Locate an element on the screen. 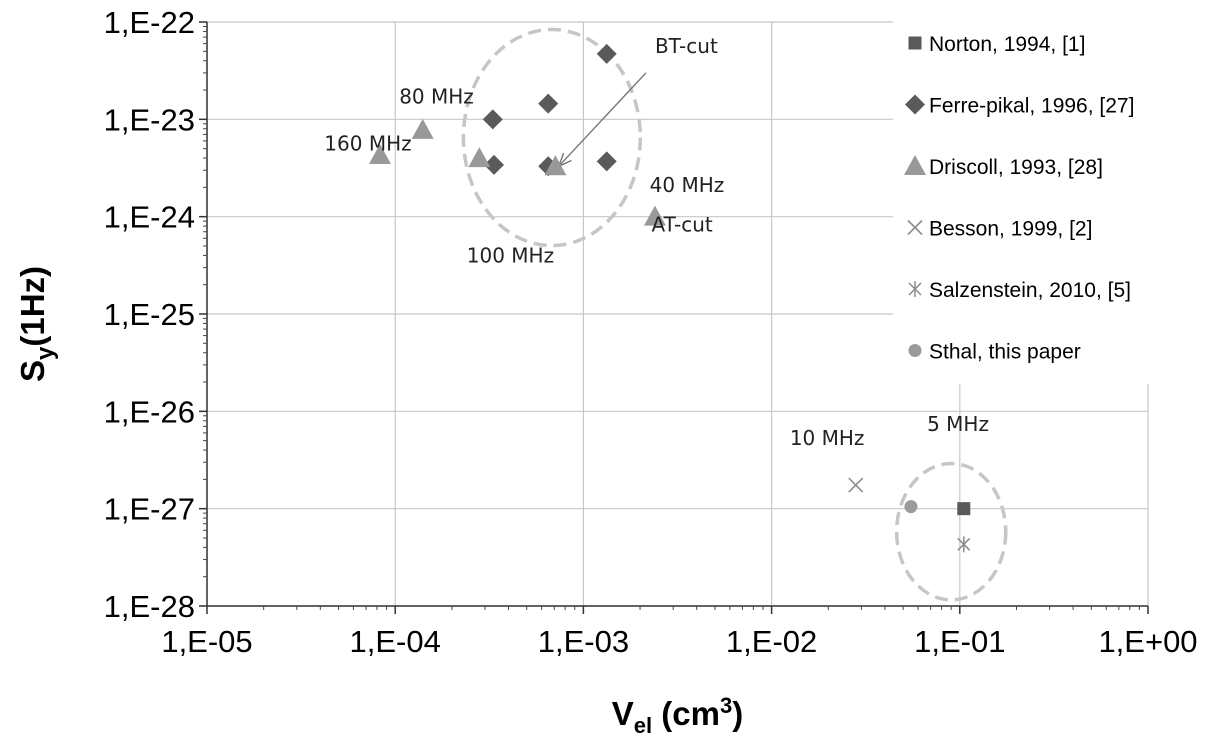  legend-label: Ferre-pikal, 1996, [27] is located at coordinates (1031, 106).